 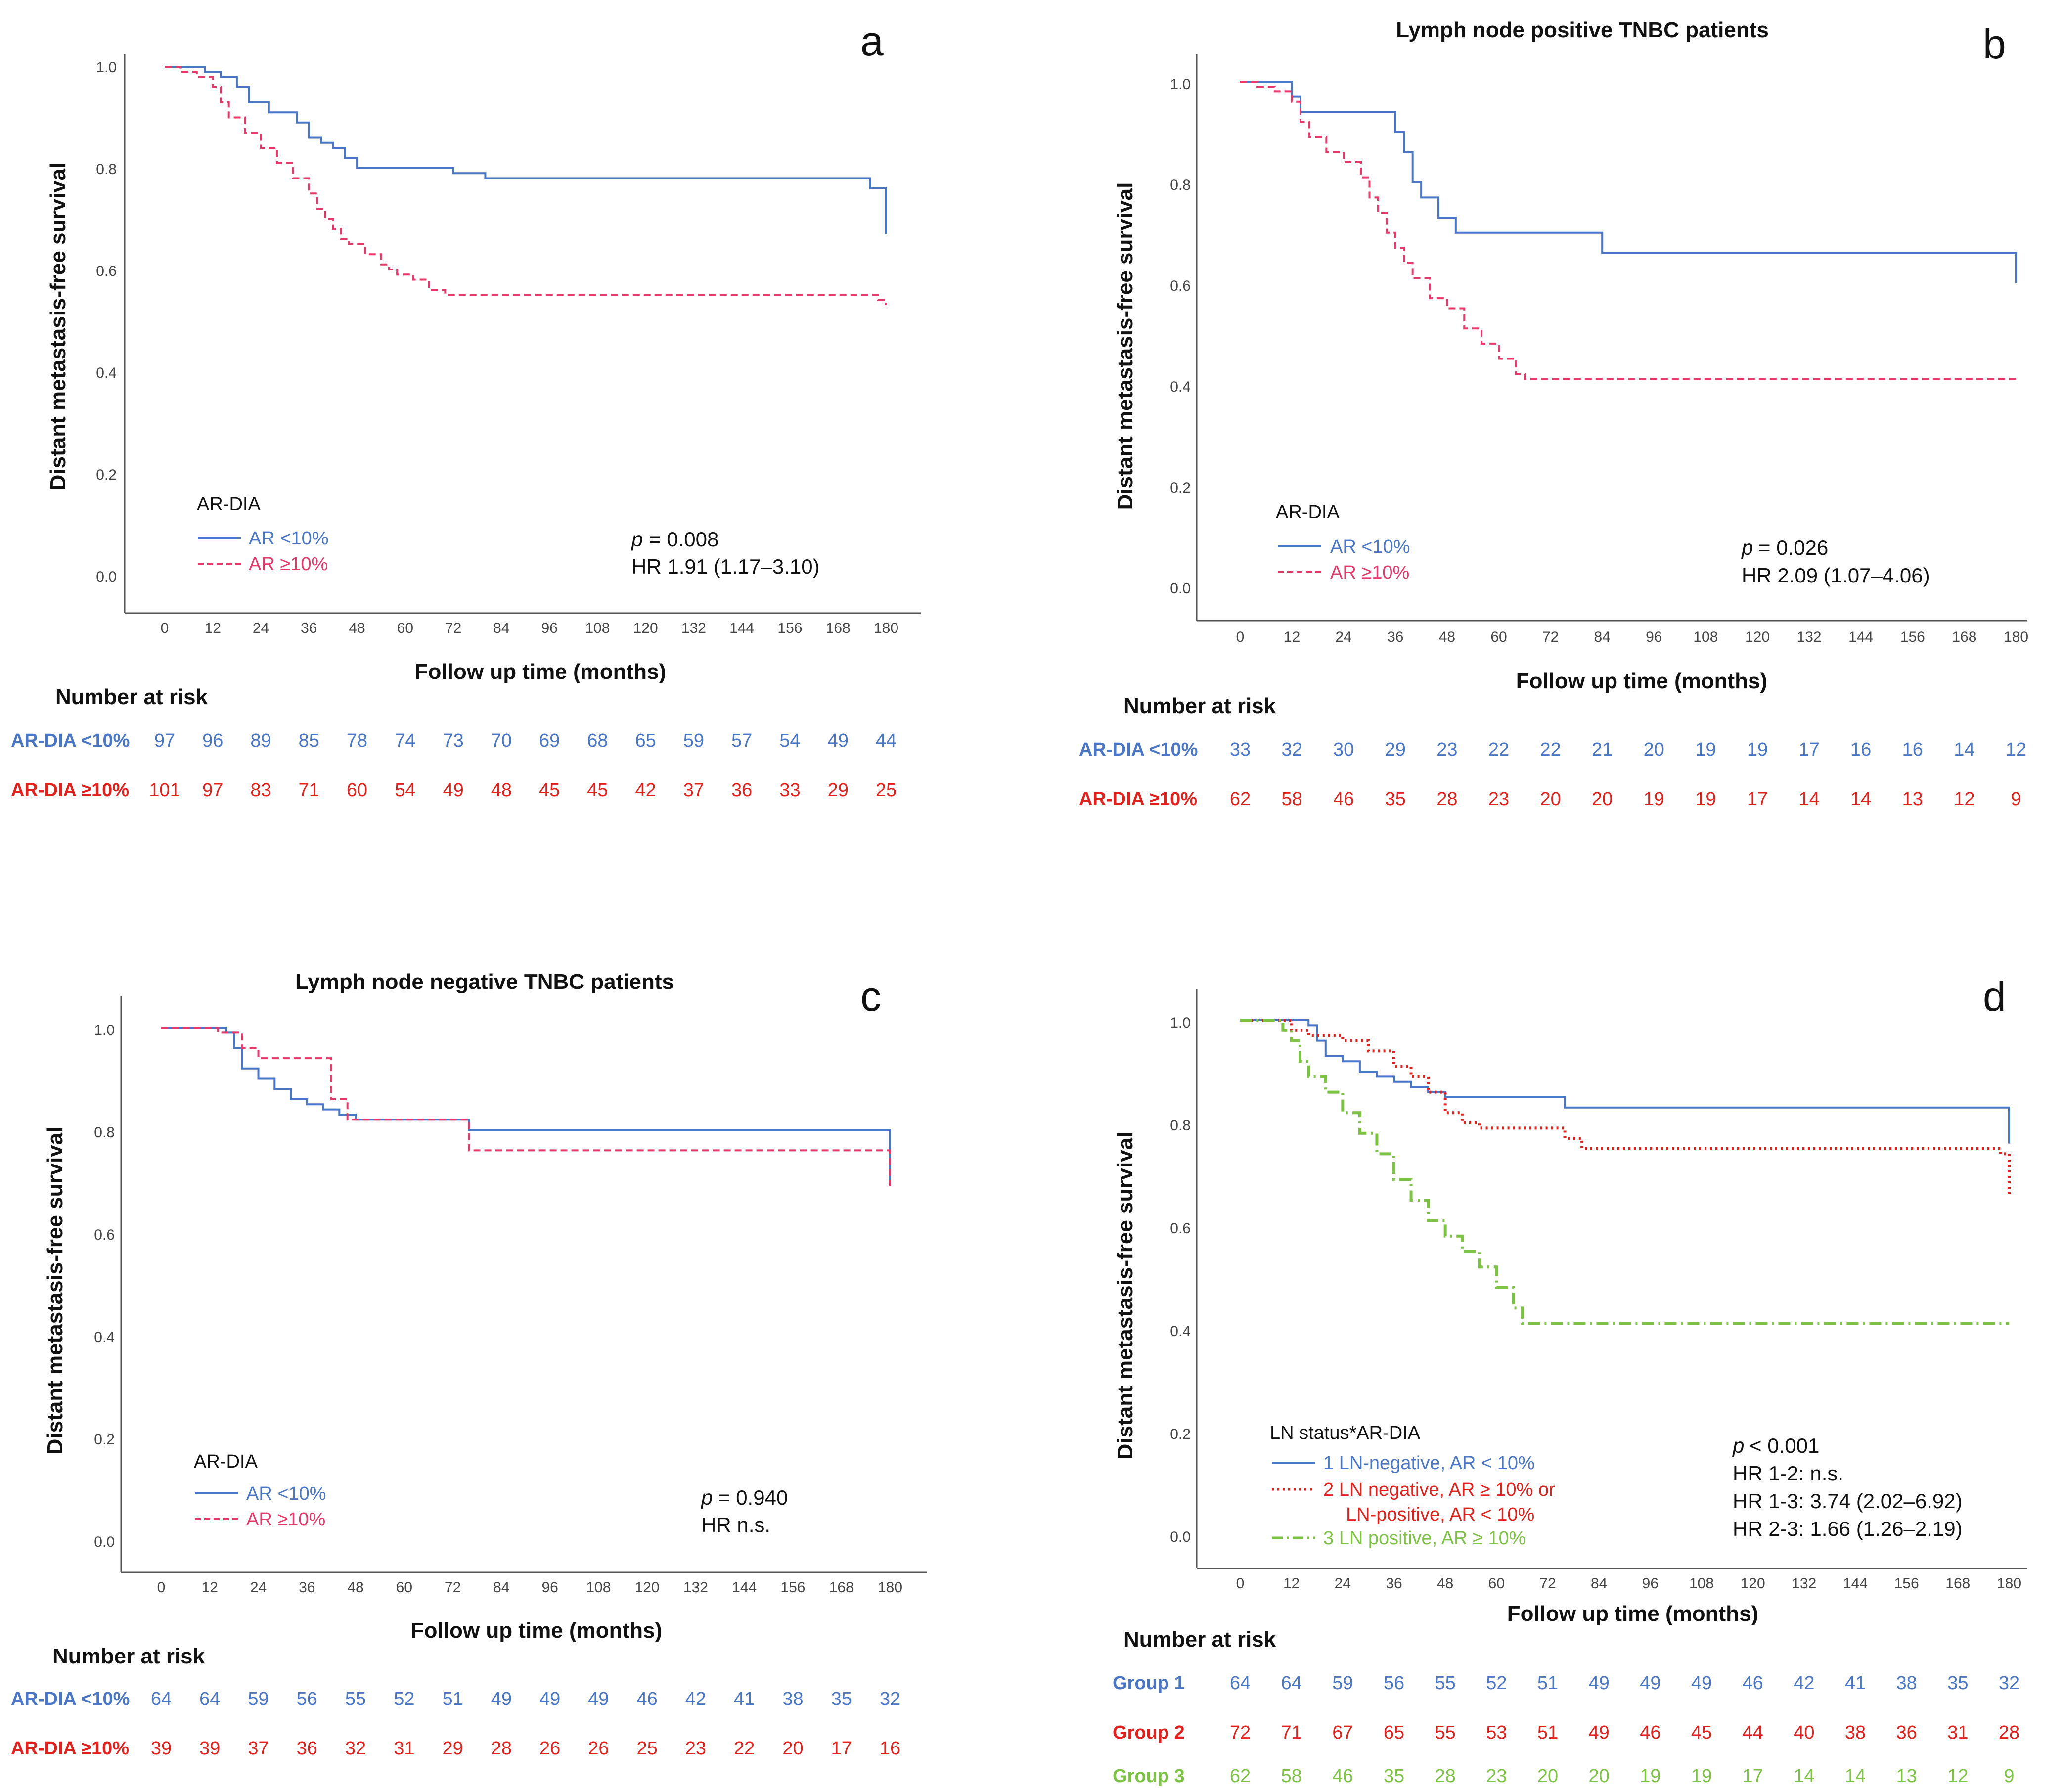 What do you see at coordinates (1291, 1732) in the screenshot?
I see `risk-value: 71` at bounding box center [1291, 1732].